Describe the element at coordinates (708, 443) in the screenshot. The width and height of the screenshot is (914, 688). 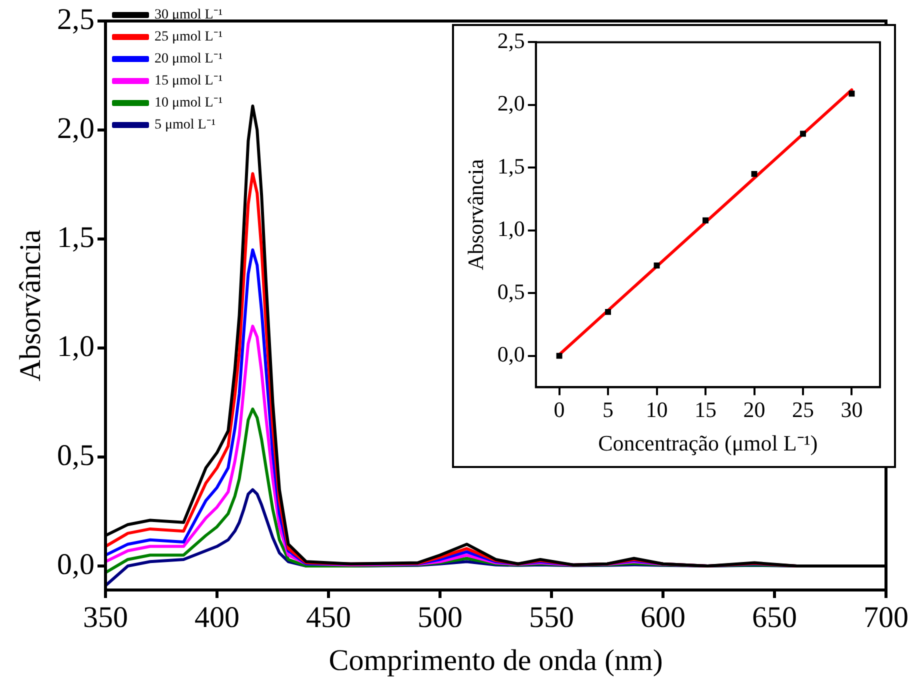
I see `x-axis-title: Concentração (μmol L⁻¹)` at that location.